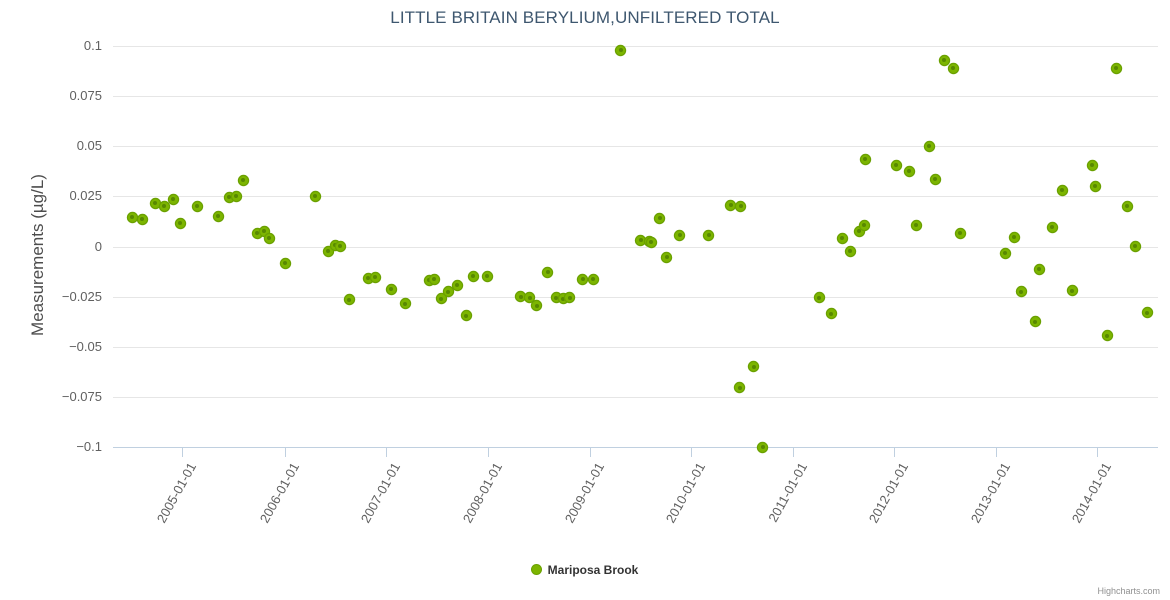 The image size is (1170, 600). I want to click on highcharts-credits: Highcharts.com, so click(1128, 591).